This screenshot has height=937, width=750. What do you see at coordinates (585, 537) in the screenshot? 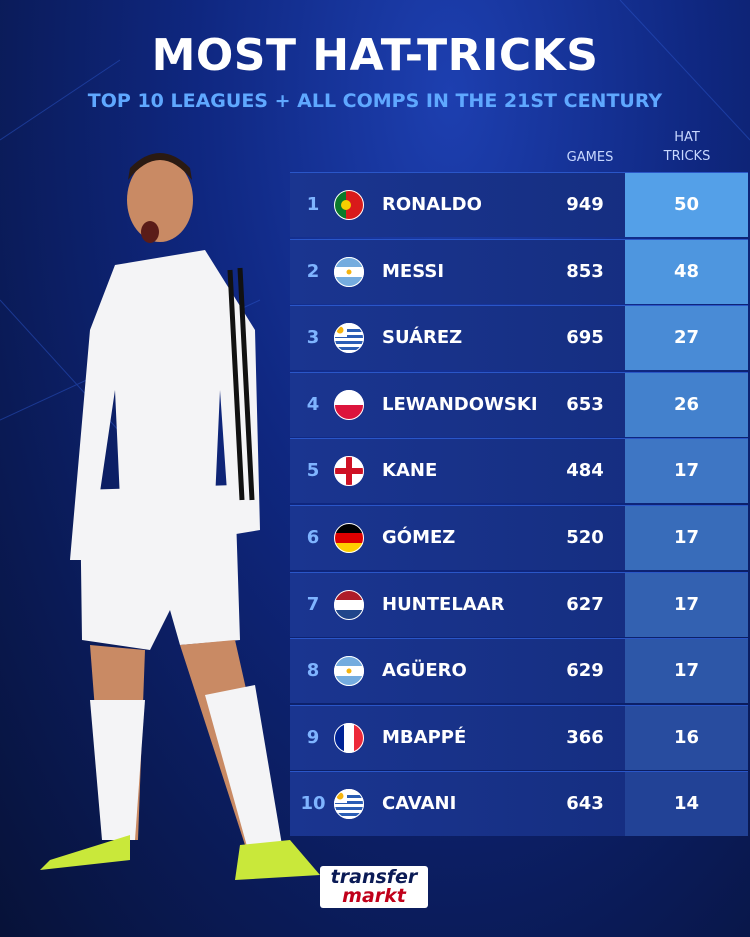
I see `games: 520` at bounding box center [585, 537].